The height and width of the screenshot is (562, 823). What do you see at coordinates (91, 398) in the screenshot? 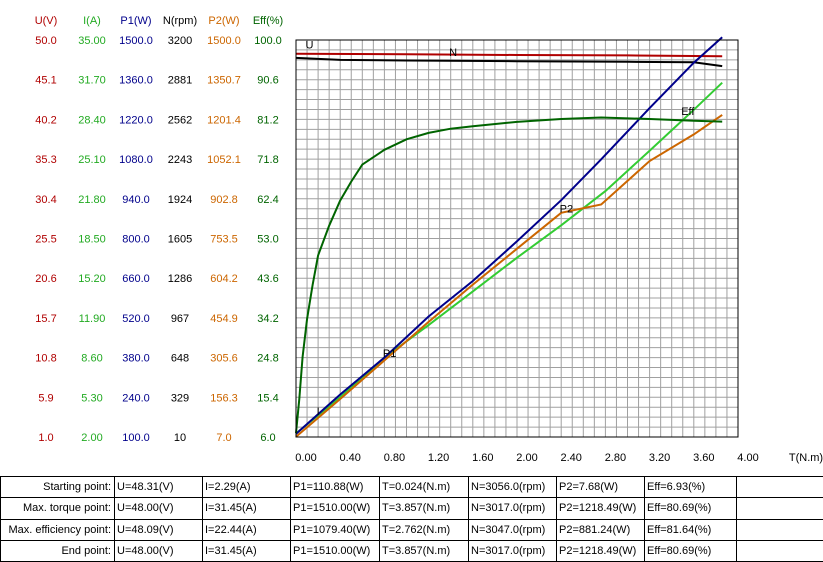
I see `y-scale-label: 5.30` at bounding box center [91, 398].